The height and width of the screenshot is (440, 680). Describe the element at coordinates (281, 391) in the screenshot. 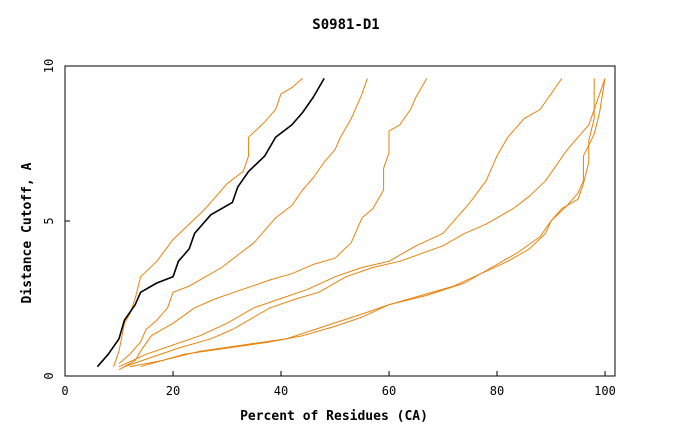

I see `x-tick-label: 40` at that location.